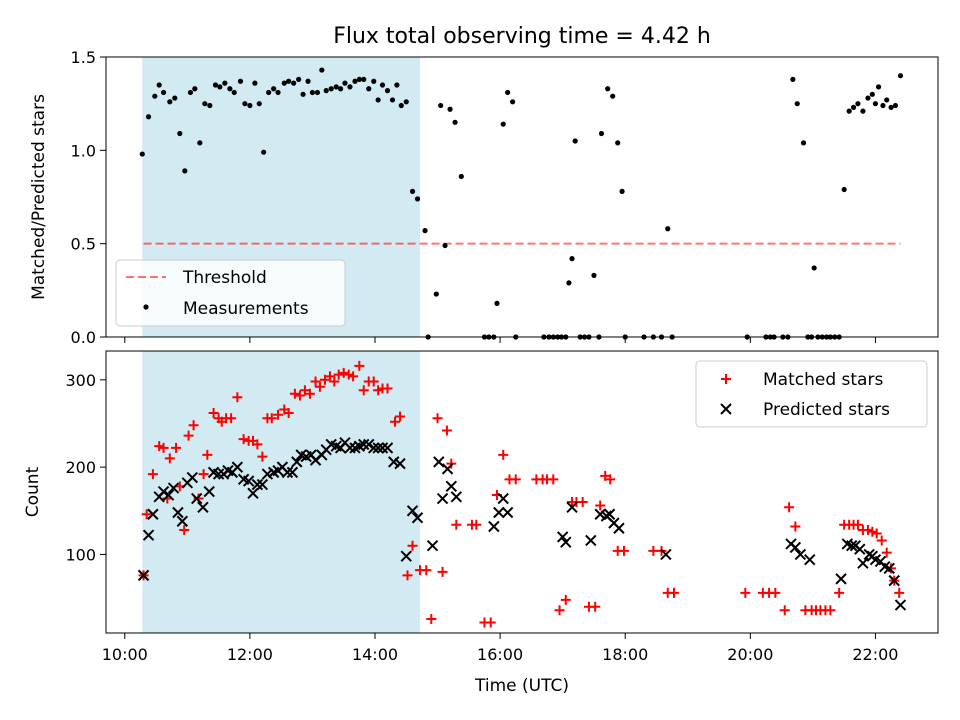  I want to click on count-y-axis: 100 200 300, so click(85, 467).